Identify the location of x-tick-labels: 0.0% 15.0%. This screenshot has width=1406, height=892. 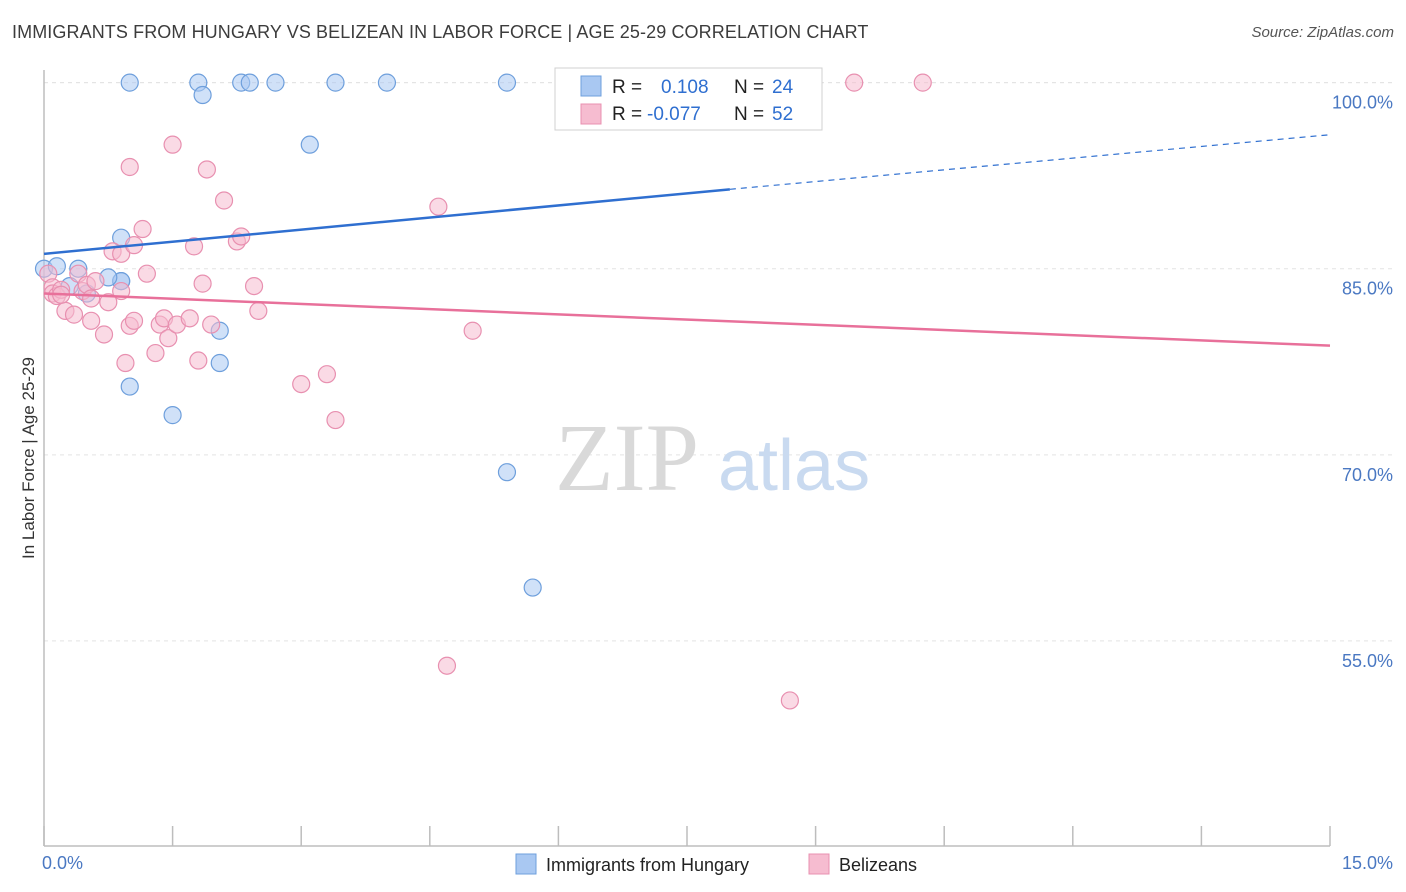
(717, 863).